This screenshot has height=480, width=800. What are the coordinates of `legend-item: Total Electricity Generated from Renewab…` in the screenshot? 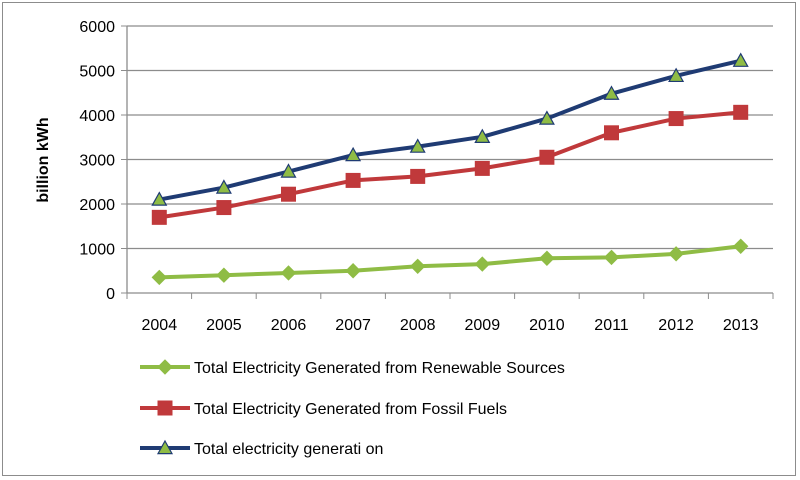 It's located at (352, 368).